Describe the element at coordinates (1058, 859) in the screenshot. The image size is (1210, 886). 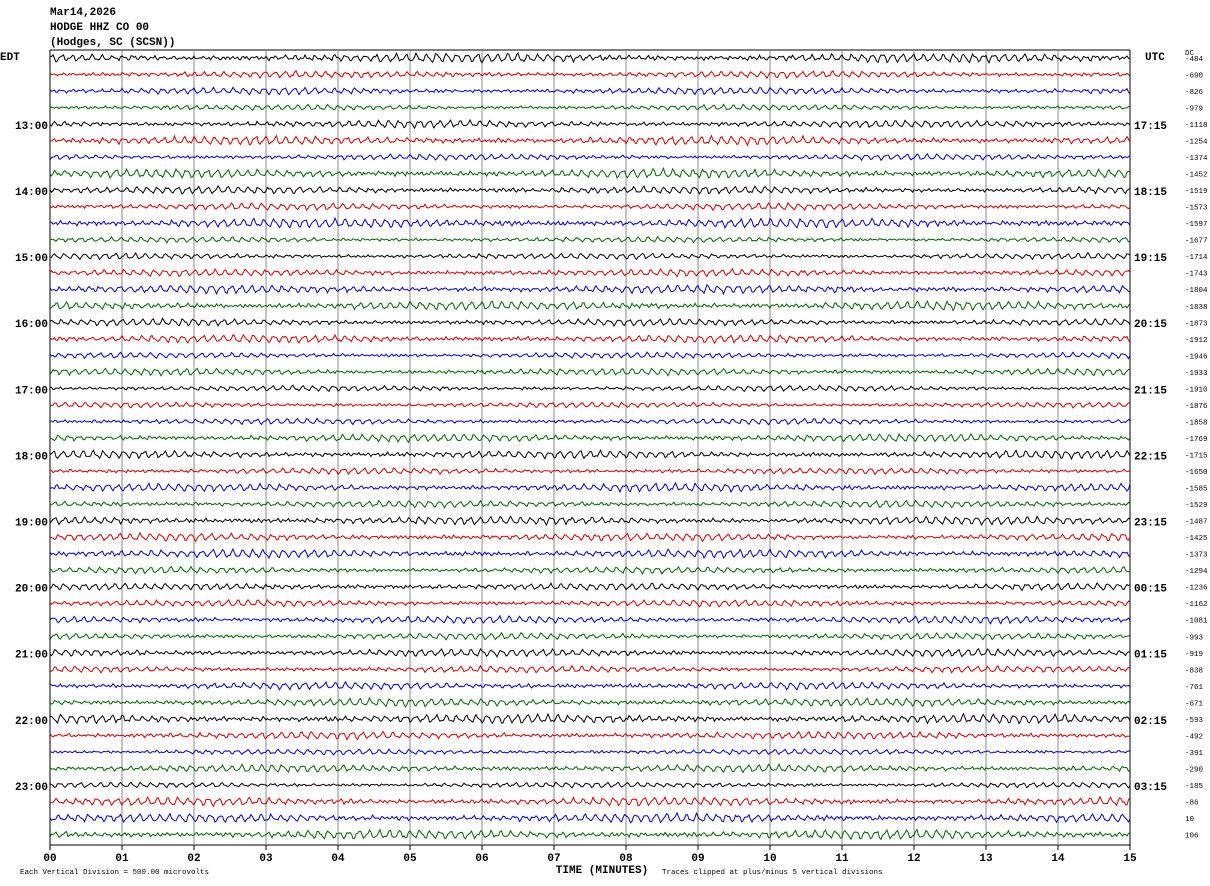
I see `x-tick-label: 14` at that location.